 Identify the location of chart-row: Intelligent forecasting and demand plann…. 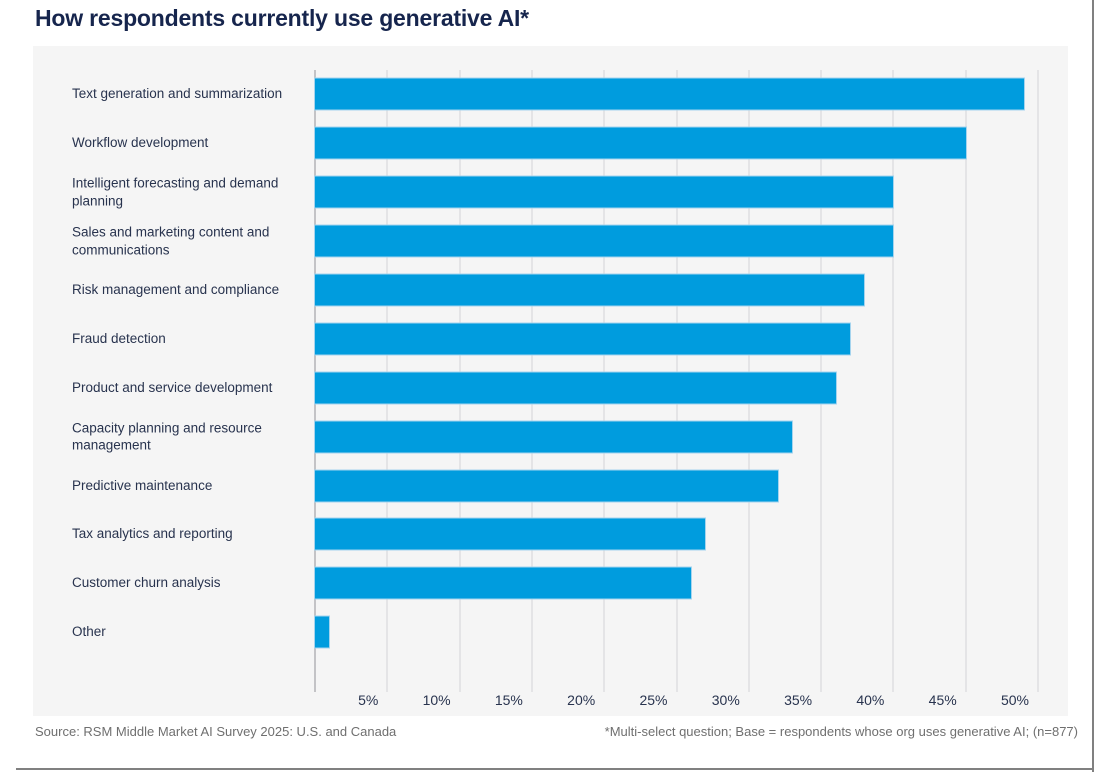
(550, 192).